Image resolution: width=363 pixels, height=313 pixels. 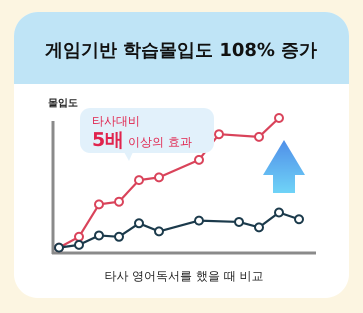 I want to click on x-axis-title: 타사 영어독서를 했을 때 비교, so click(x=184, y=276).